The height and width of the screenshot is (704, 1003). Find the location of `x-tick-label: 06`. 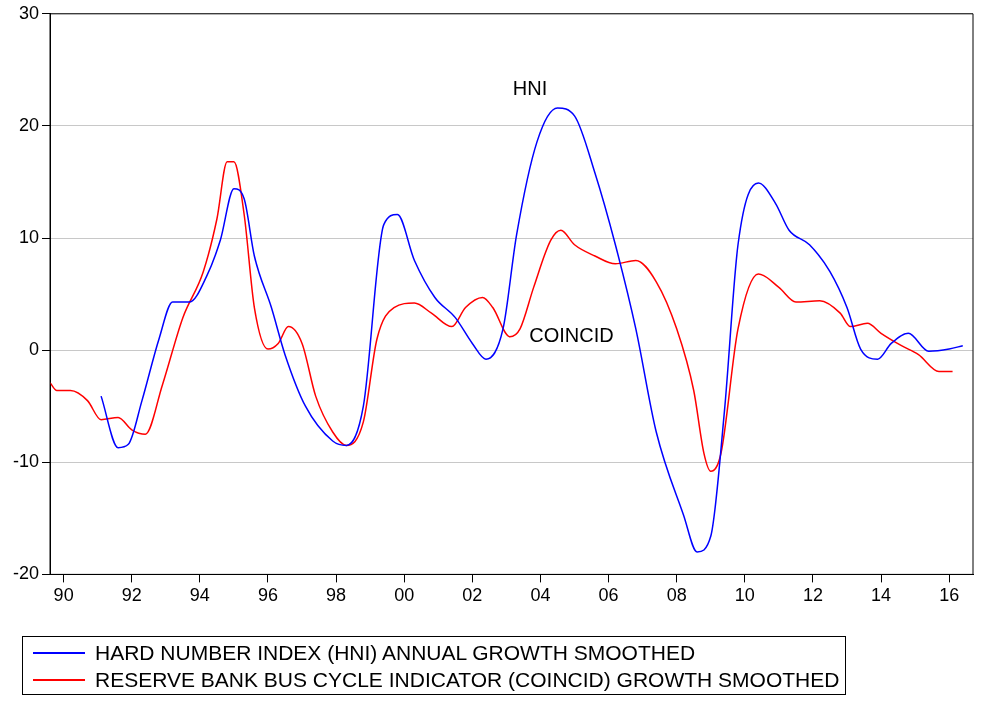

x-tick-label: 06 is located at coordinates (608, 595).